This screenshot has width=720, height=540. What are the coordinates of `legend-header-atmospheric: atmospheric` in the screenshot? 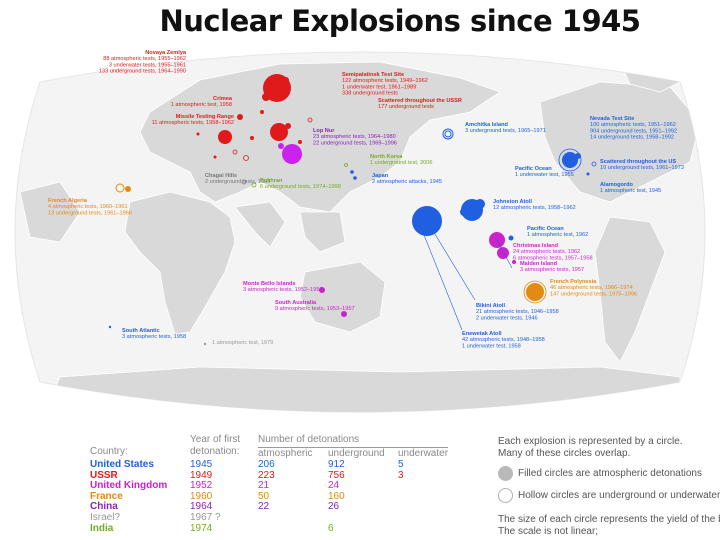 It's located at (285, 453).